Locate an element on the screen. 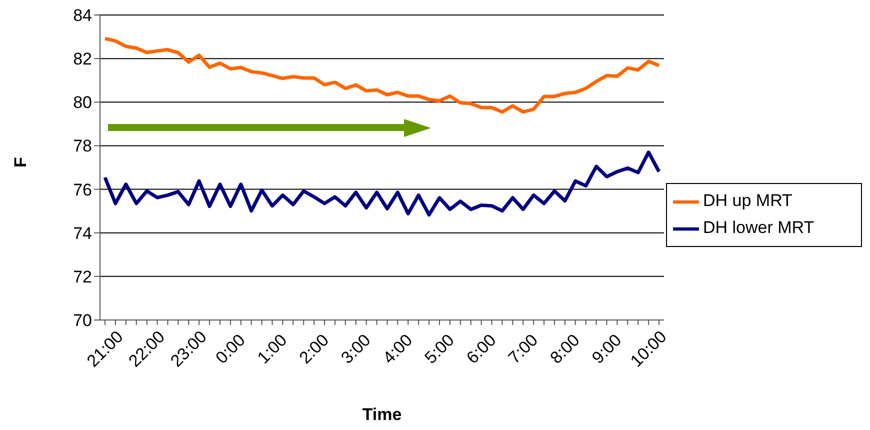 This screenshot has width=870, height=430. y-tick-label: 82 is located at coordinates (82, 59).